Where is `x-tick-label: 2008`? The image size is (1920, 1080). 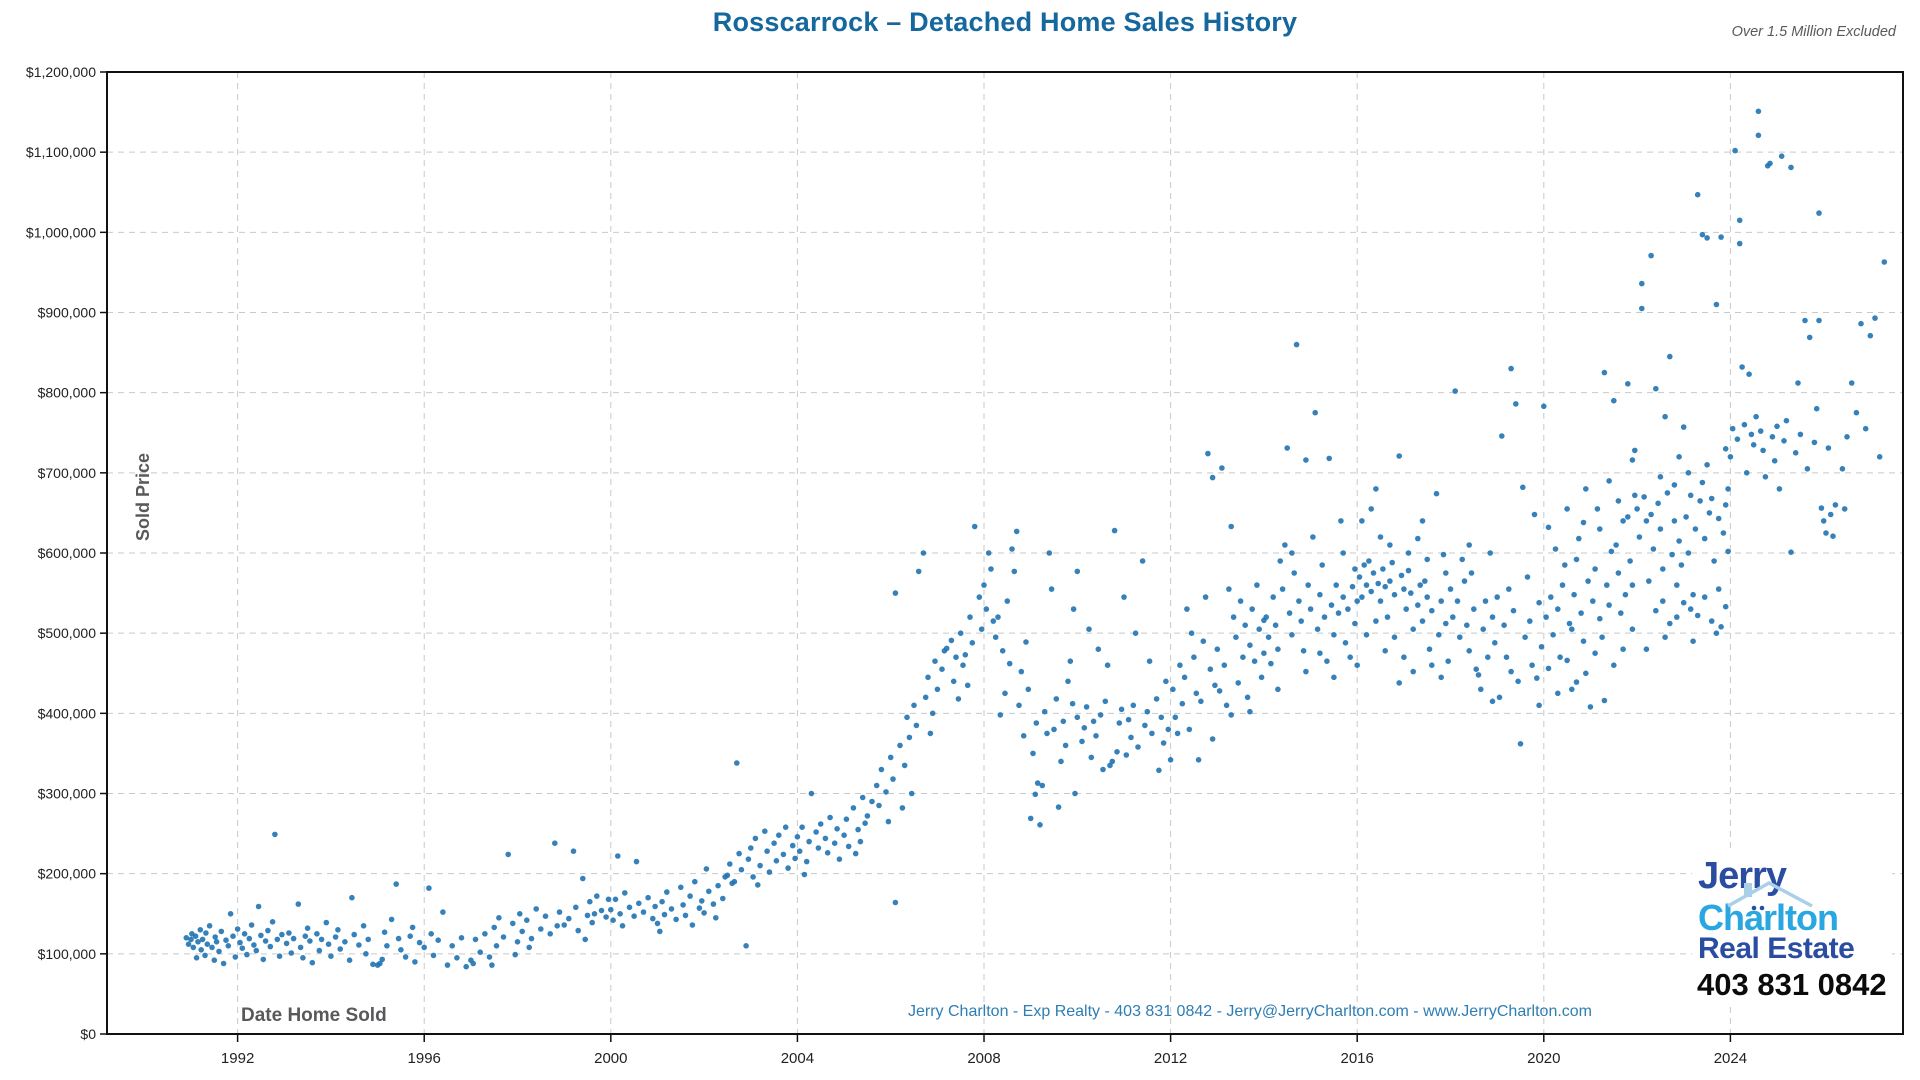 x-tick-label: 2008 is located at coordinates (983, 1058).